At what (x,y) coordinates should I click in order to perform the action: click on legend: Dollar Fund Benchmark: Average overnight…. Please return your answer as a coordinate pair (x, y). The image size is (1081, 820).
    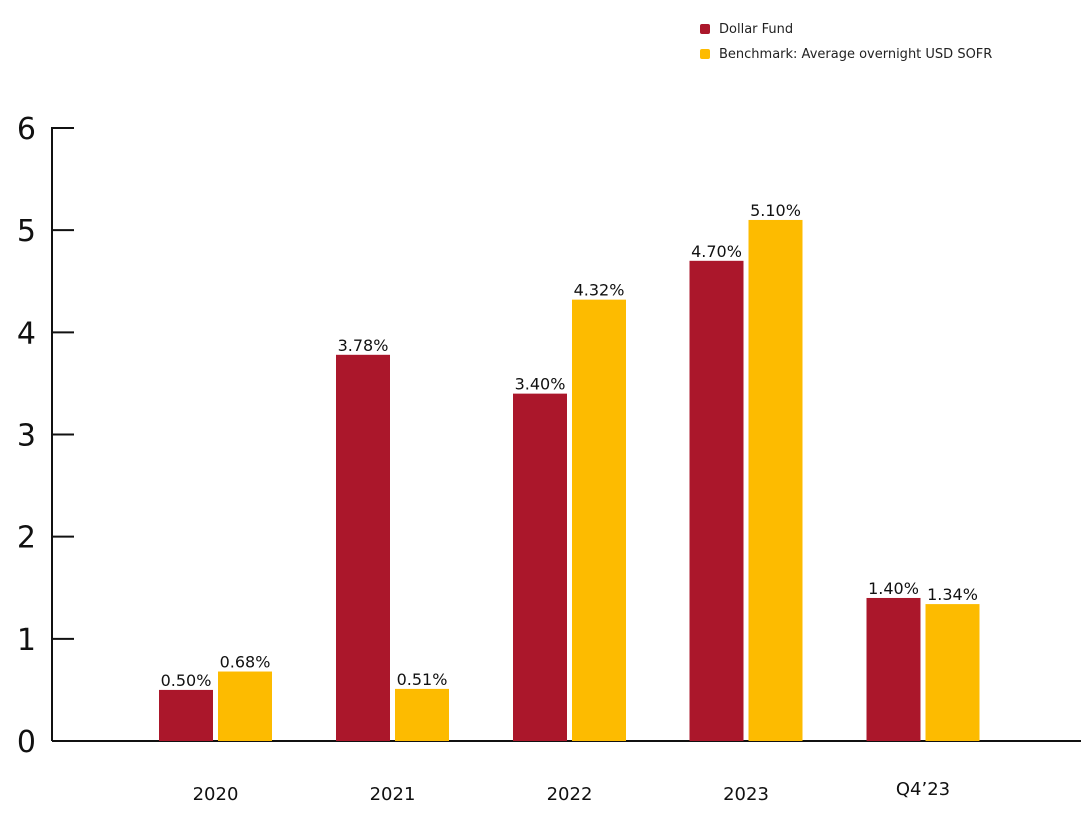
    Looking at the image, I should click on (846, 43).